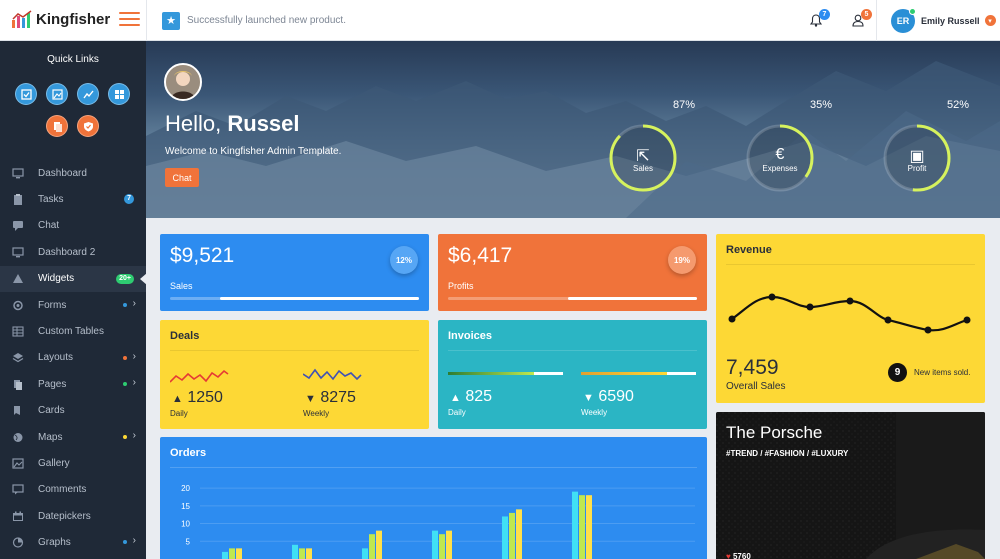  I want to click on sidebar-item-maps: Maps ›, so click(73, 437).